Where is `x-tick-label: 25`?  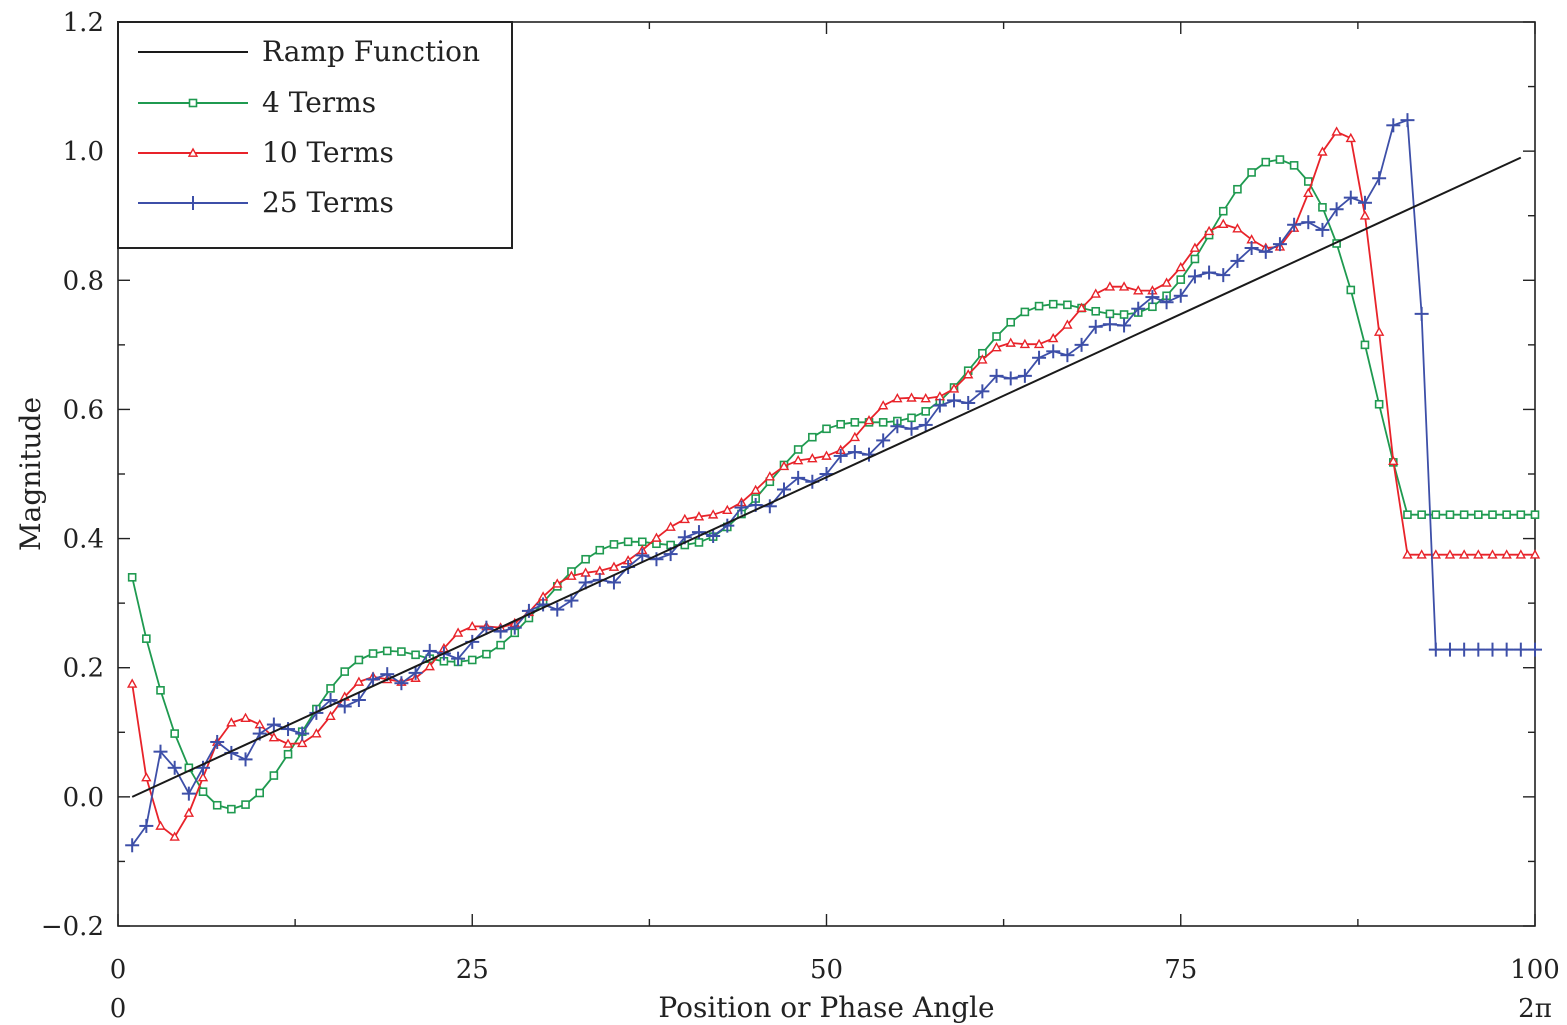
x-tick-label: 25 is located at coordinates (472, 970).